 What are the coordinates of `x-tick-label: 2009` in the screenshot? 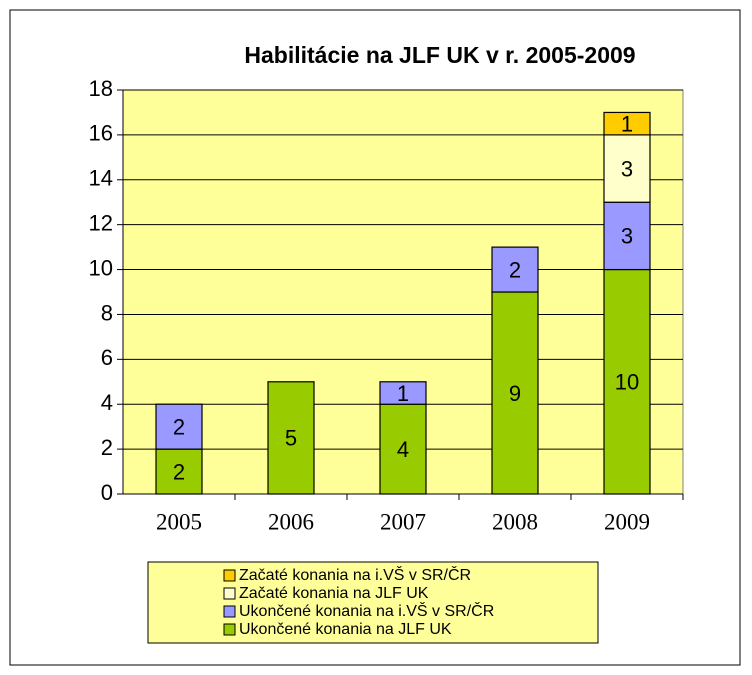 It's located at (627, 521).